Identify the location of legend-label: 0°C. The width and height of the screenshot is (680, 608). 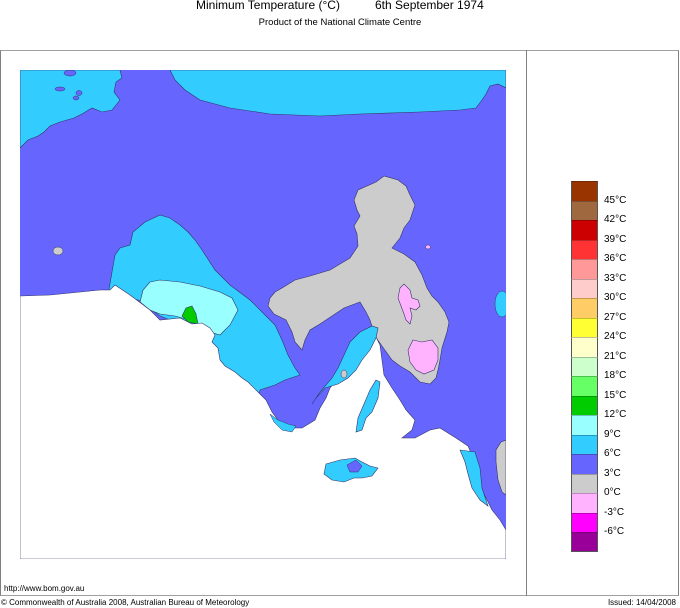
(612, 492).